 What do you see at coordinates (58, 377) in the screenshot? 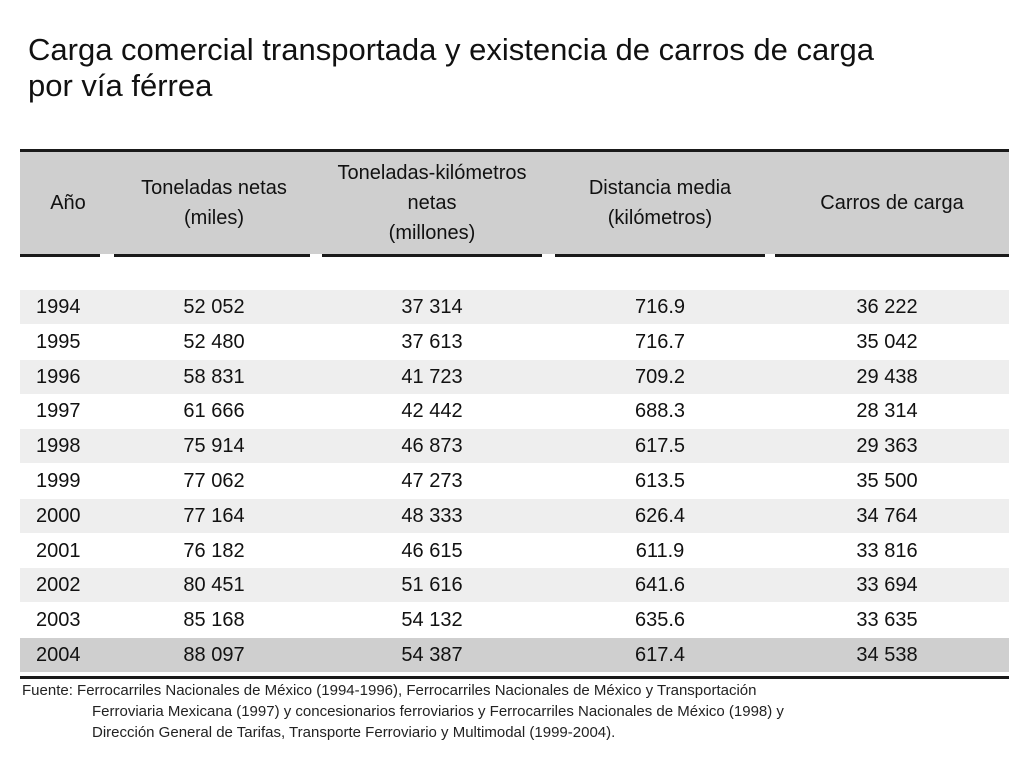
I see `cell-year: 1996` at bounding box center [58, 377].